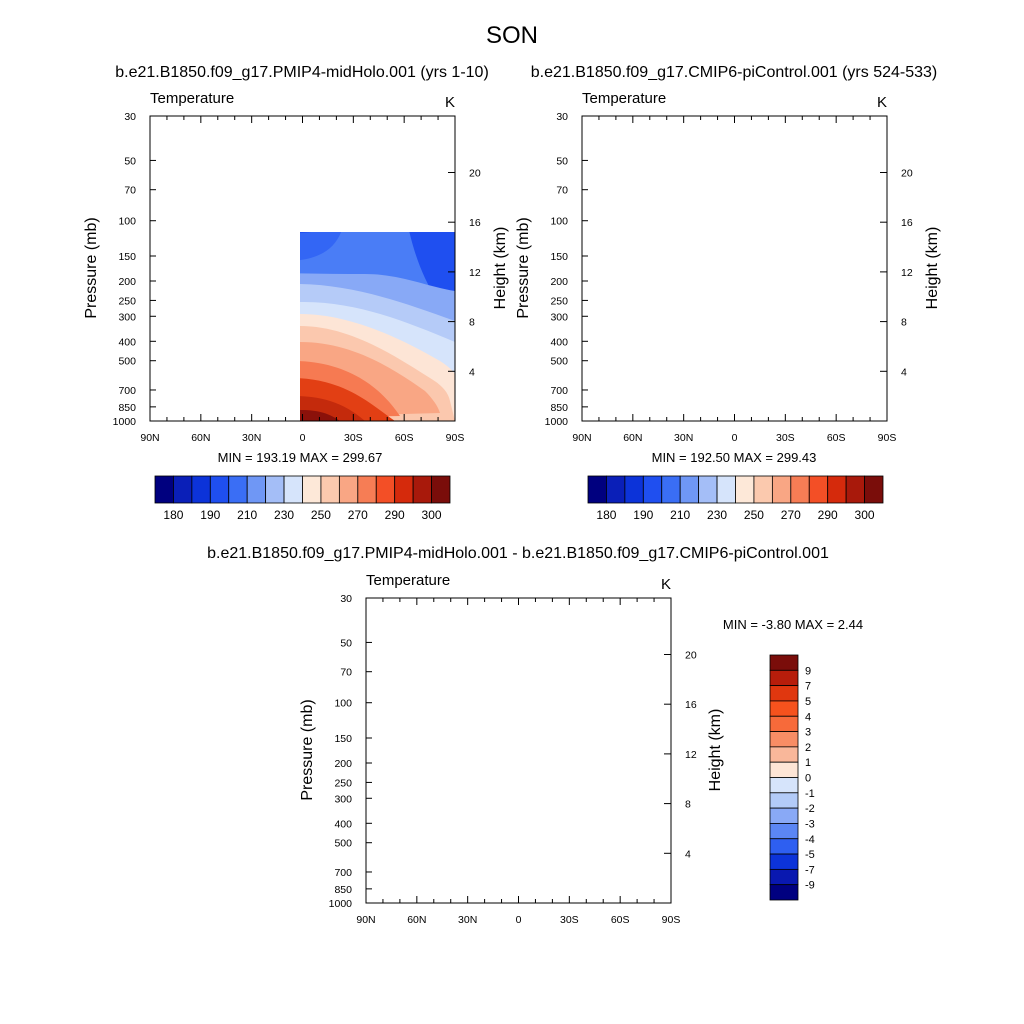 This screenshot has width=1024, height=1024. I want to click on y-tick-label: 400, so click(559, 342).